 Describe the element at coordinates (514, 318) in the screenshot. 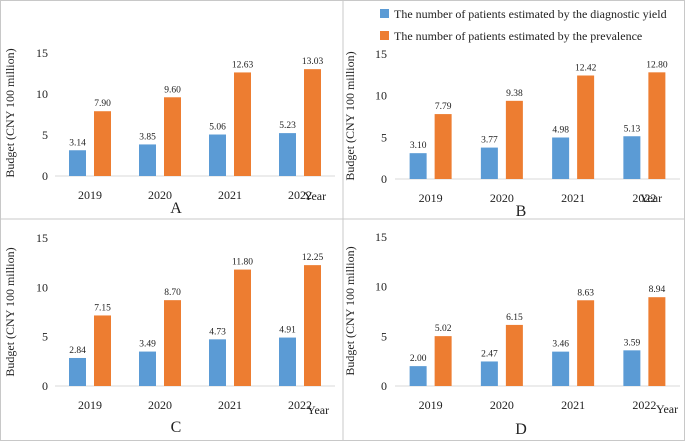

I see `data-label: 6.15` at that location.